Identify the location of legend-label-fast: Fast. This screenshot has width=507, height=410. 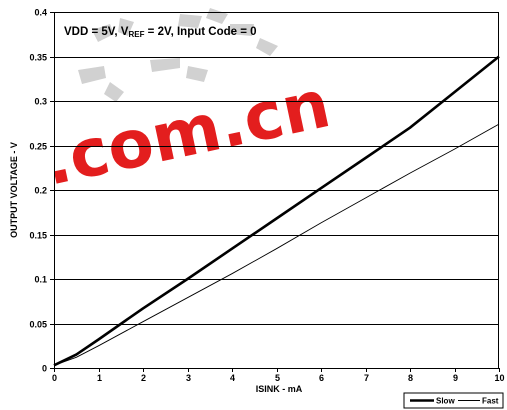
(490, 401).